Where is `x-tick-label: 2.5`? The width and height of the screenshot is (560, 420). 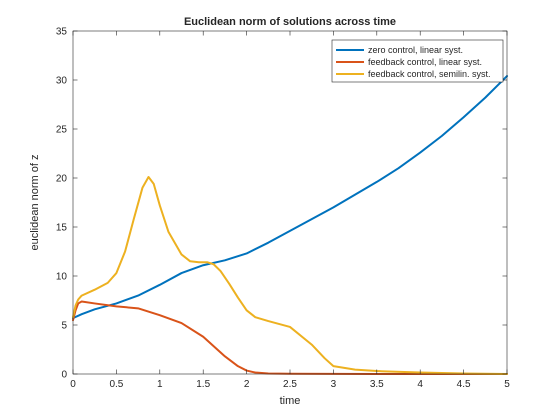 x-tick-label: 2.5 is located at coordinates (290, 384).